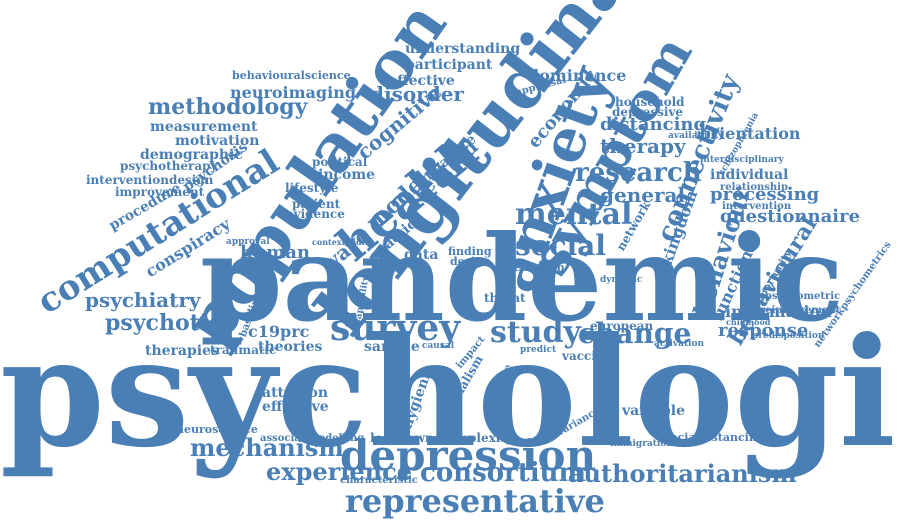 This screenshot has width=900, height=524. Describe the element at coordinates (421, 81) in the screenshot. I see `word: affective` at that location.